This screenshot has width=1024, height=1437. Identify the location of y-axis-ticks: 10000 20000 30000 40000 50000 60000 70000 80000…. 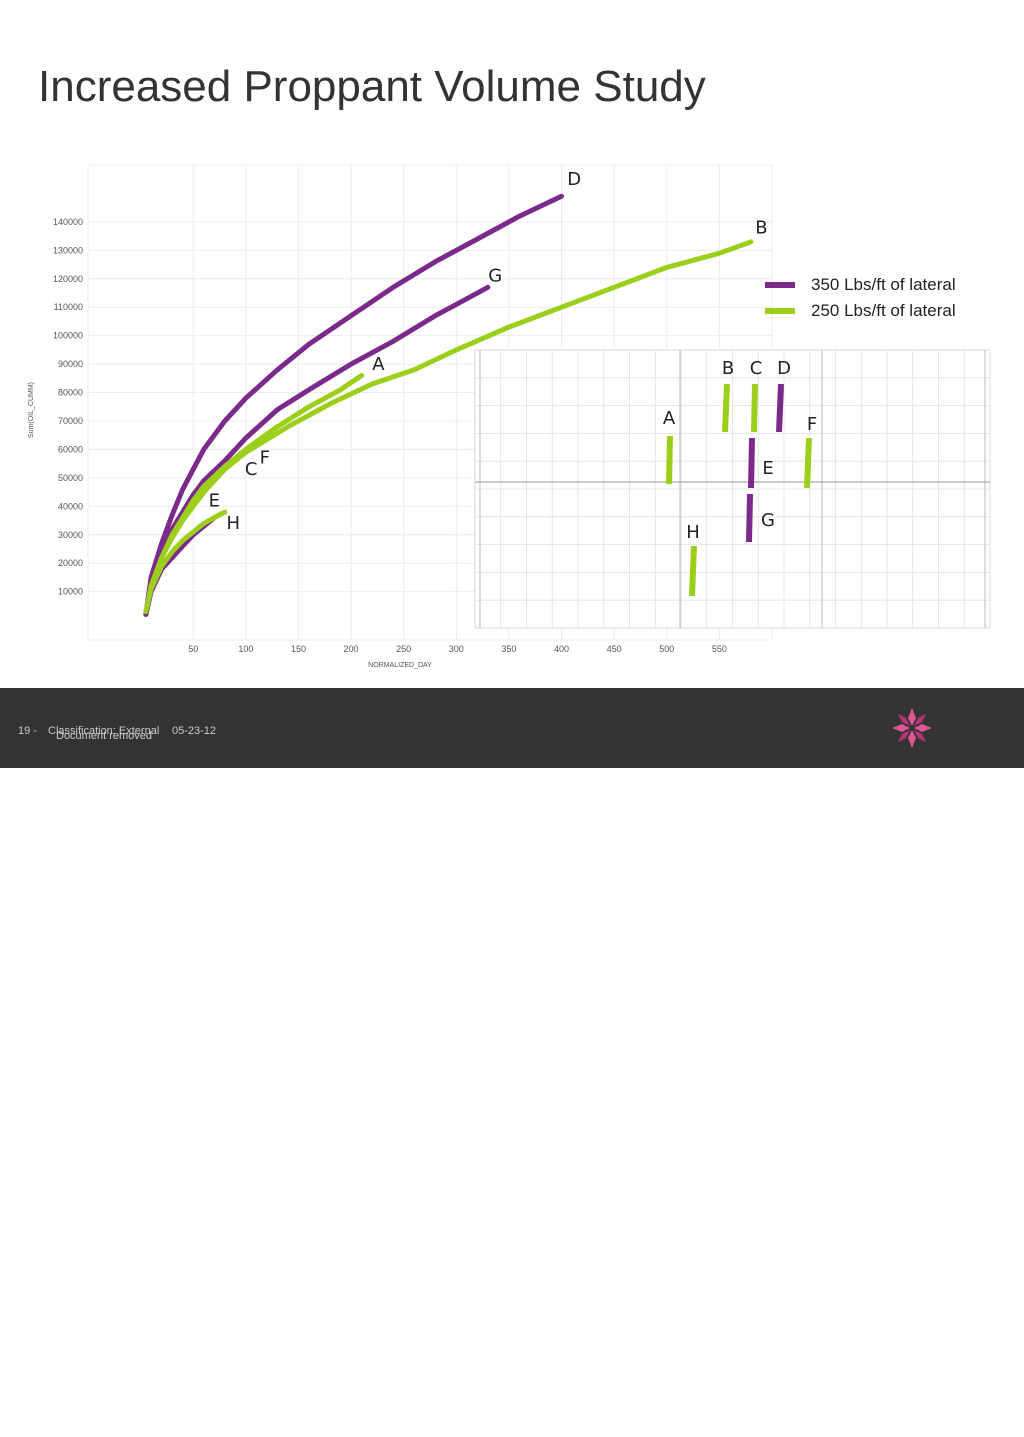
(68, 407).